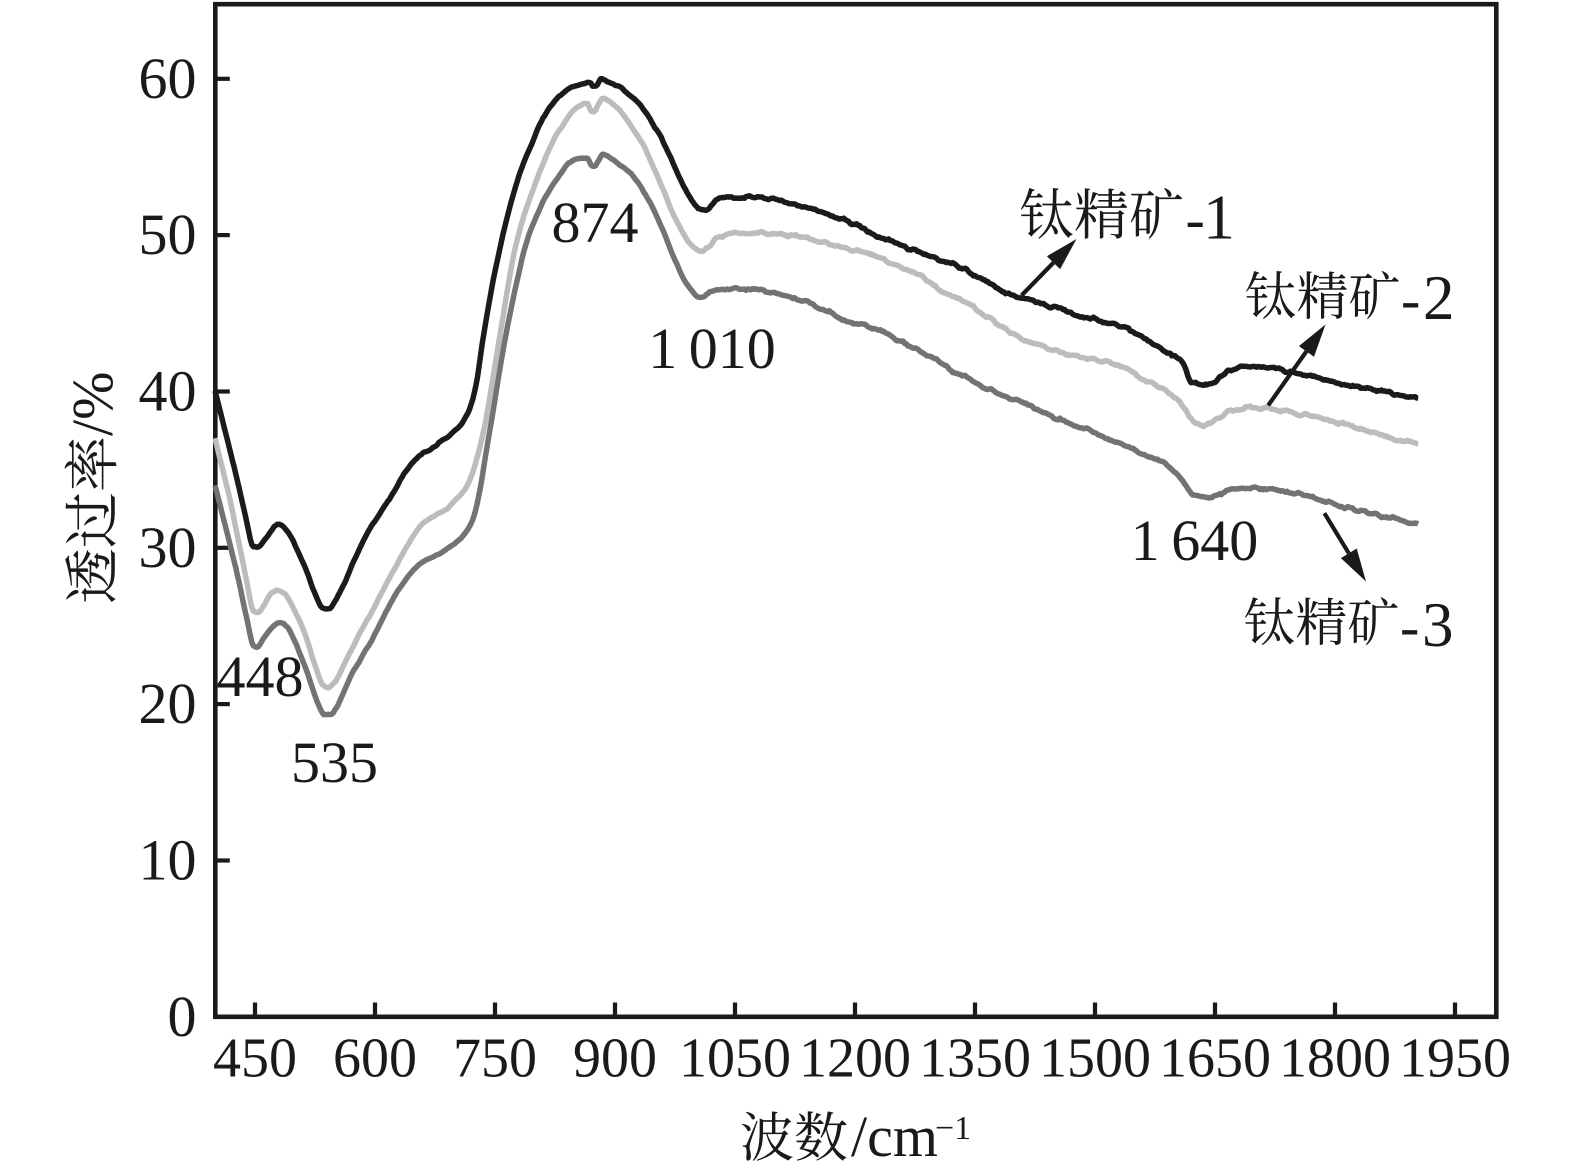 The image size is (1575, 1174). I want to click on svg-text: 20, so click(168, 703).